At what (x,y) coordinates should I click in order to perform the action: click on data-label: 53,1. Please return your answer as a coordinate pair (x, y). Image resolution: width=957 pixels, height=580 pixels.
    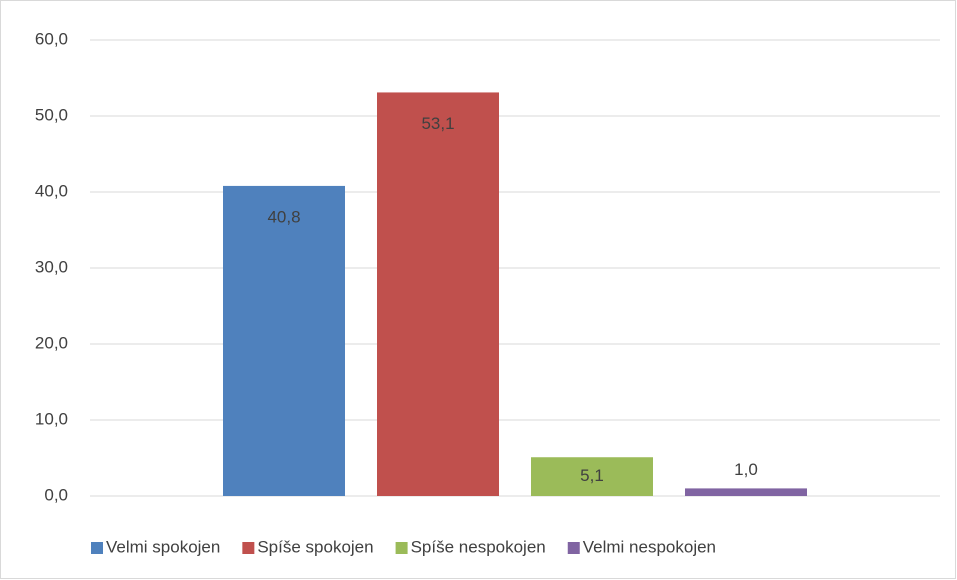
    Looking at the image, I should click on (437, 123).